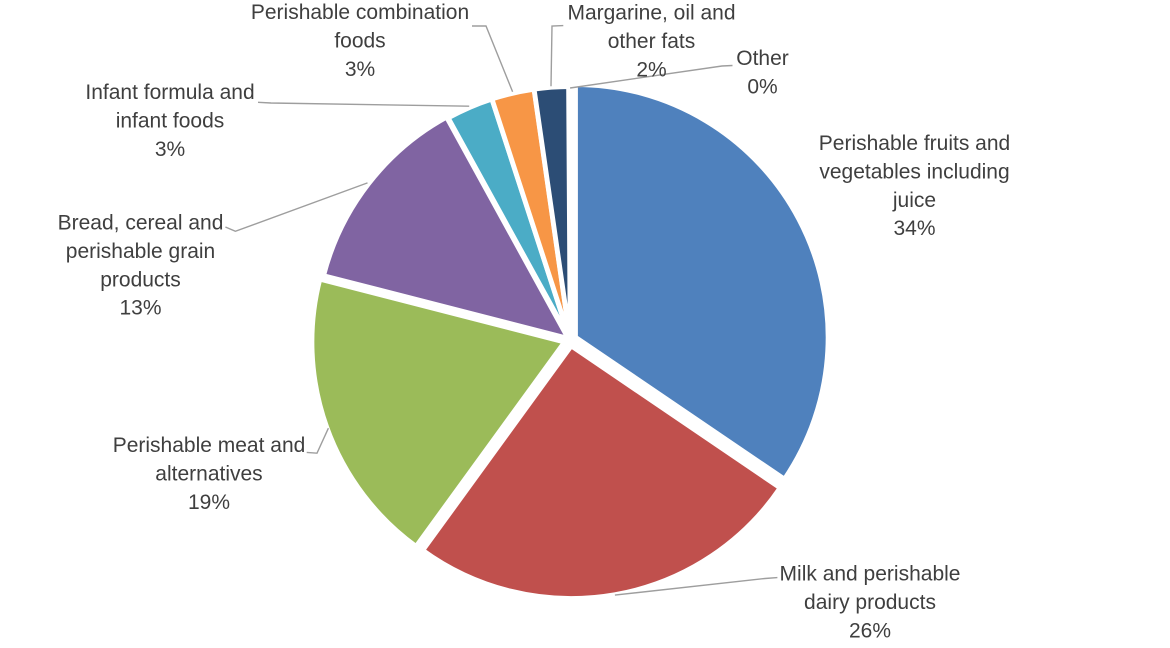 This screenshot has height=648, width=1170. What do you see at coordinates (870, 574) in the screenshot?
I see `svg-text: Milk and perishable` at bounding box center [870, 574].